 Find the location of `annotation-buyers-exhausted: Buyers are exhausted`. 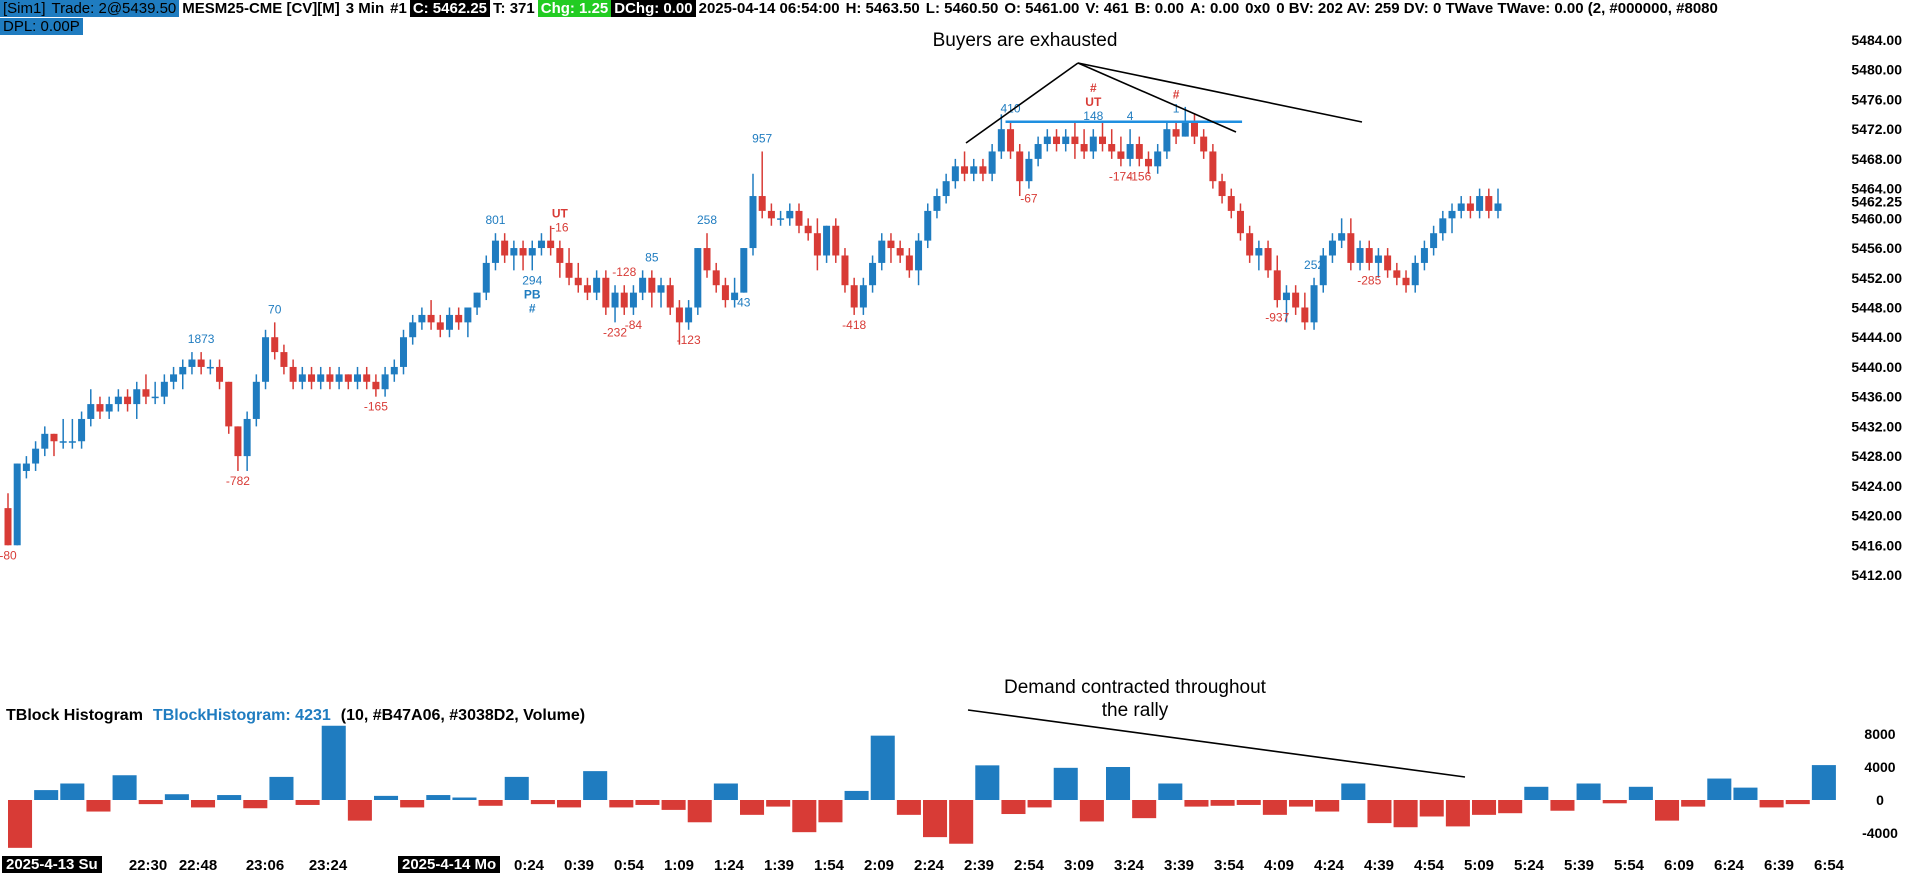

annotation-buyers-exhausted: Buyers are exhausted is located at coordinates (1025, 40).